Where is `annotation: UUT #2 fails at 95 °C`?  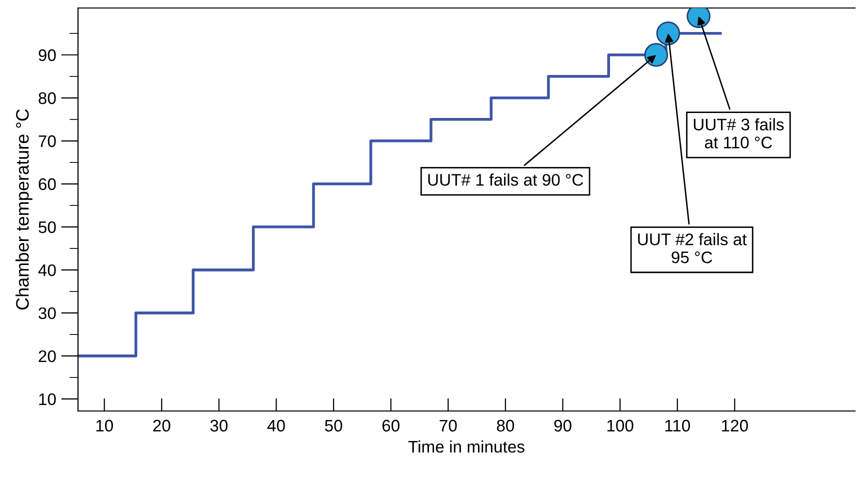
annotation: UUT #2 fails at 95 °C is located at coordinates (692, 248).